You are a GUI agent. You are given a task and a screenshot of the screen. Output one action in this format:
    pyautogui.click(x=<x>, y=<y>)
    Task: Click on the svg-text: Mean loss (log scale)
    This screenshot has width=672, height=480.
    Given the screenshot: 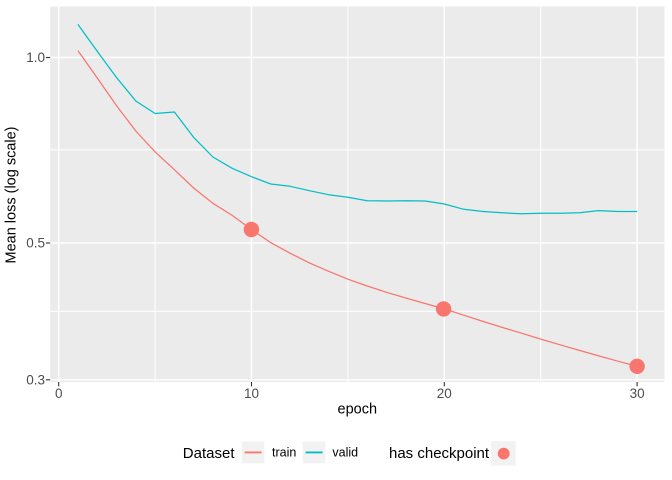 What is the action you would take?
    pyautogui.click(x=12, y=195)
    